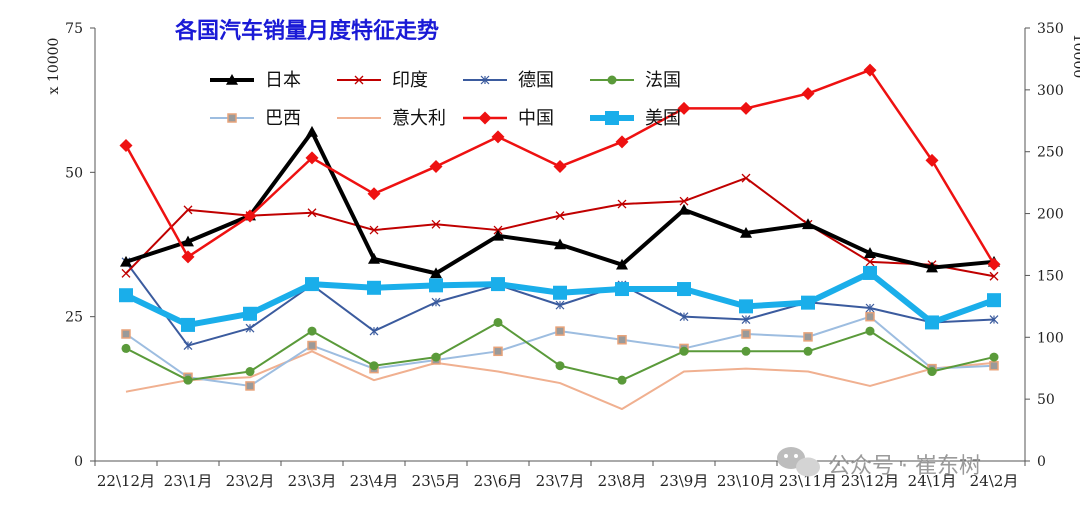 The image size is (1080, 509). I want to click on y-tick-label-right: 50, so click(1046, 400).